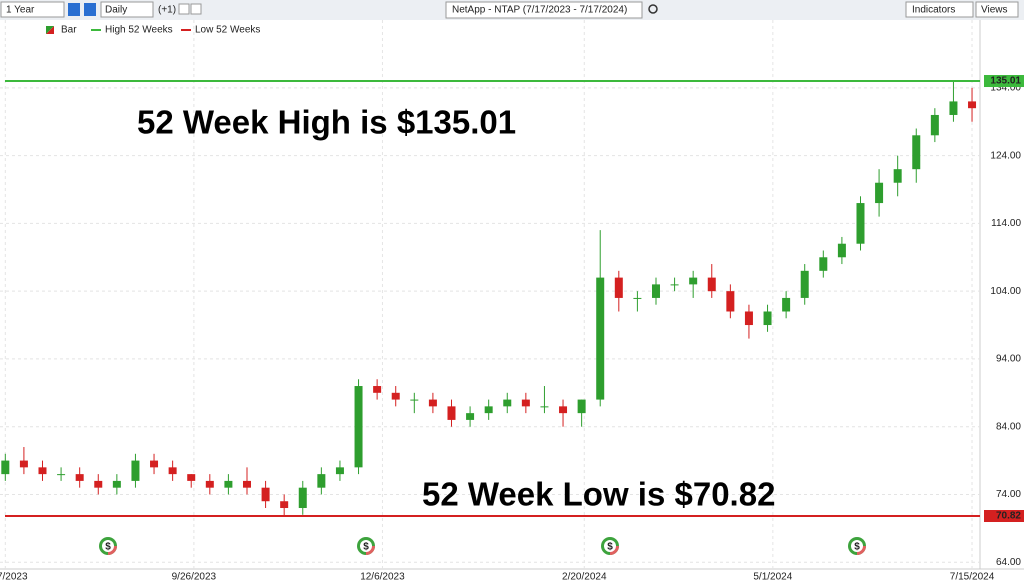 This screenshot has height=587, width=1024. What do you see at coordinates (382, 577) in the screenshot?
I see `x-tick-label: 12/6/2023` at bounding box center [382, 577].